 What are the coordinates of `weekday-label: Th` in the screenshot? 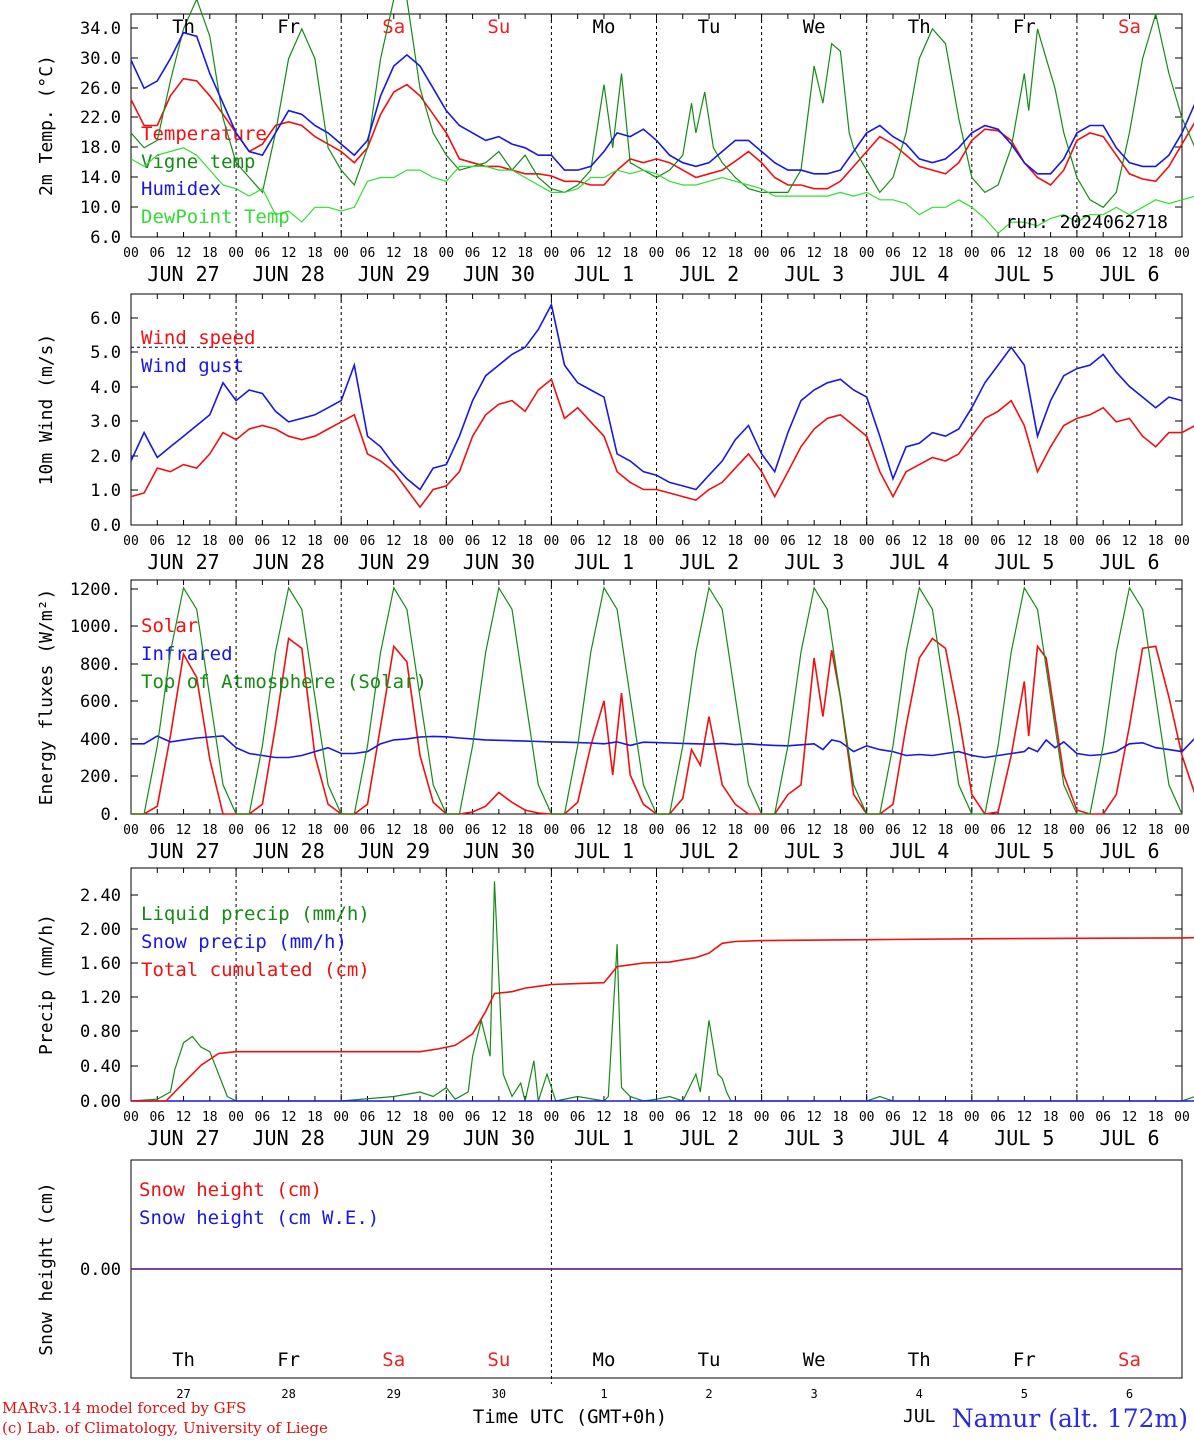 It's located at (919, 1360).